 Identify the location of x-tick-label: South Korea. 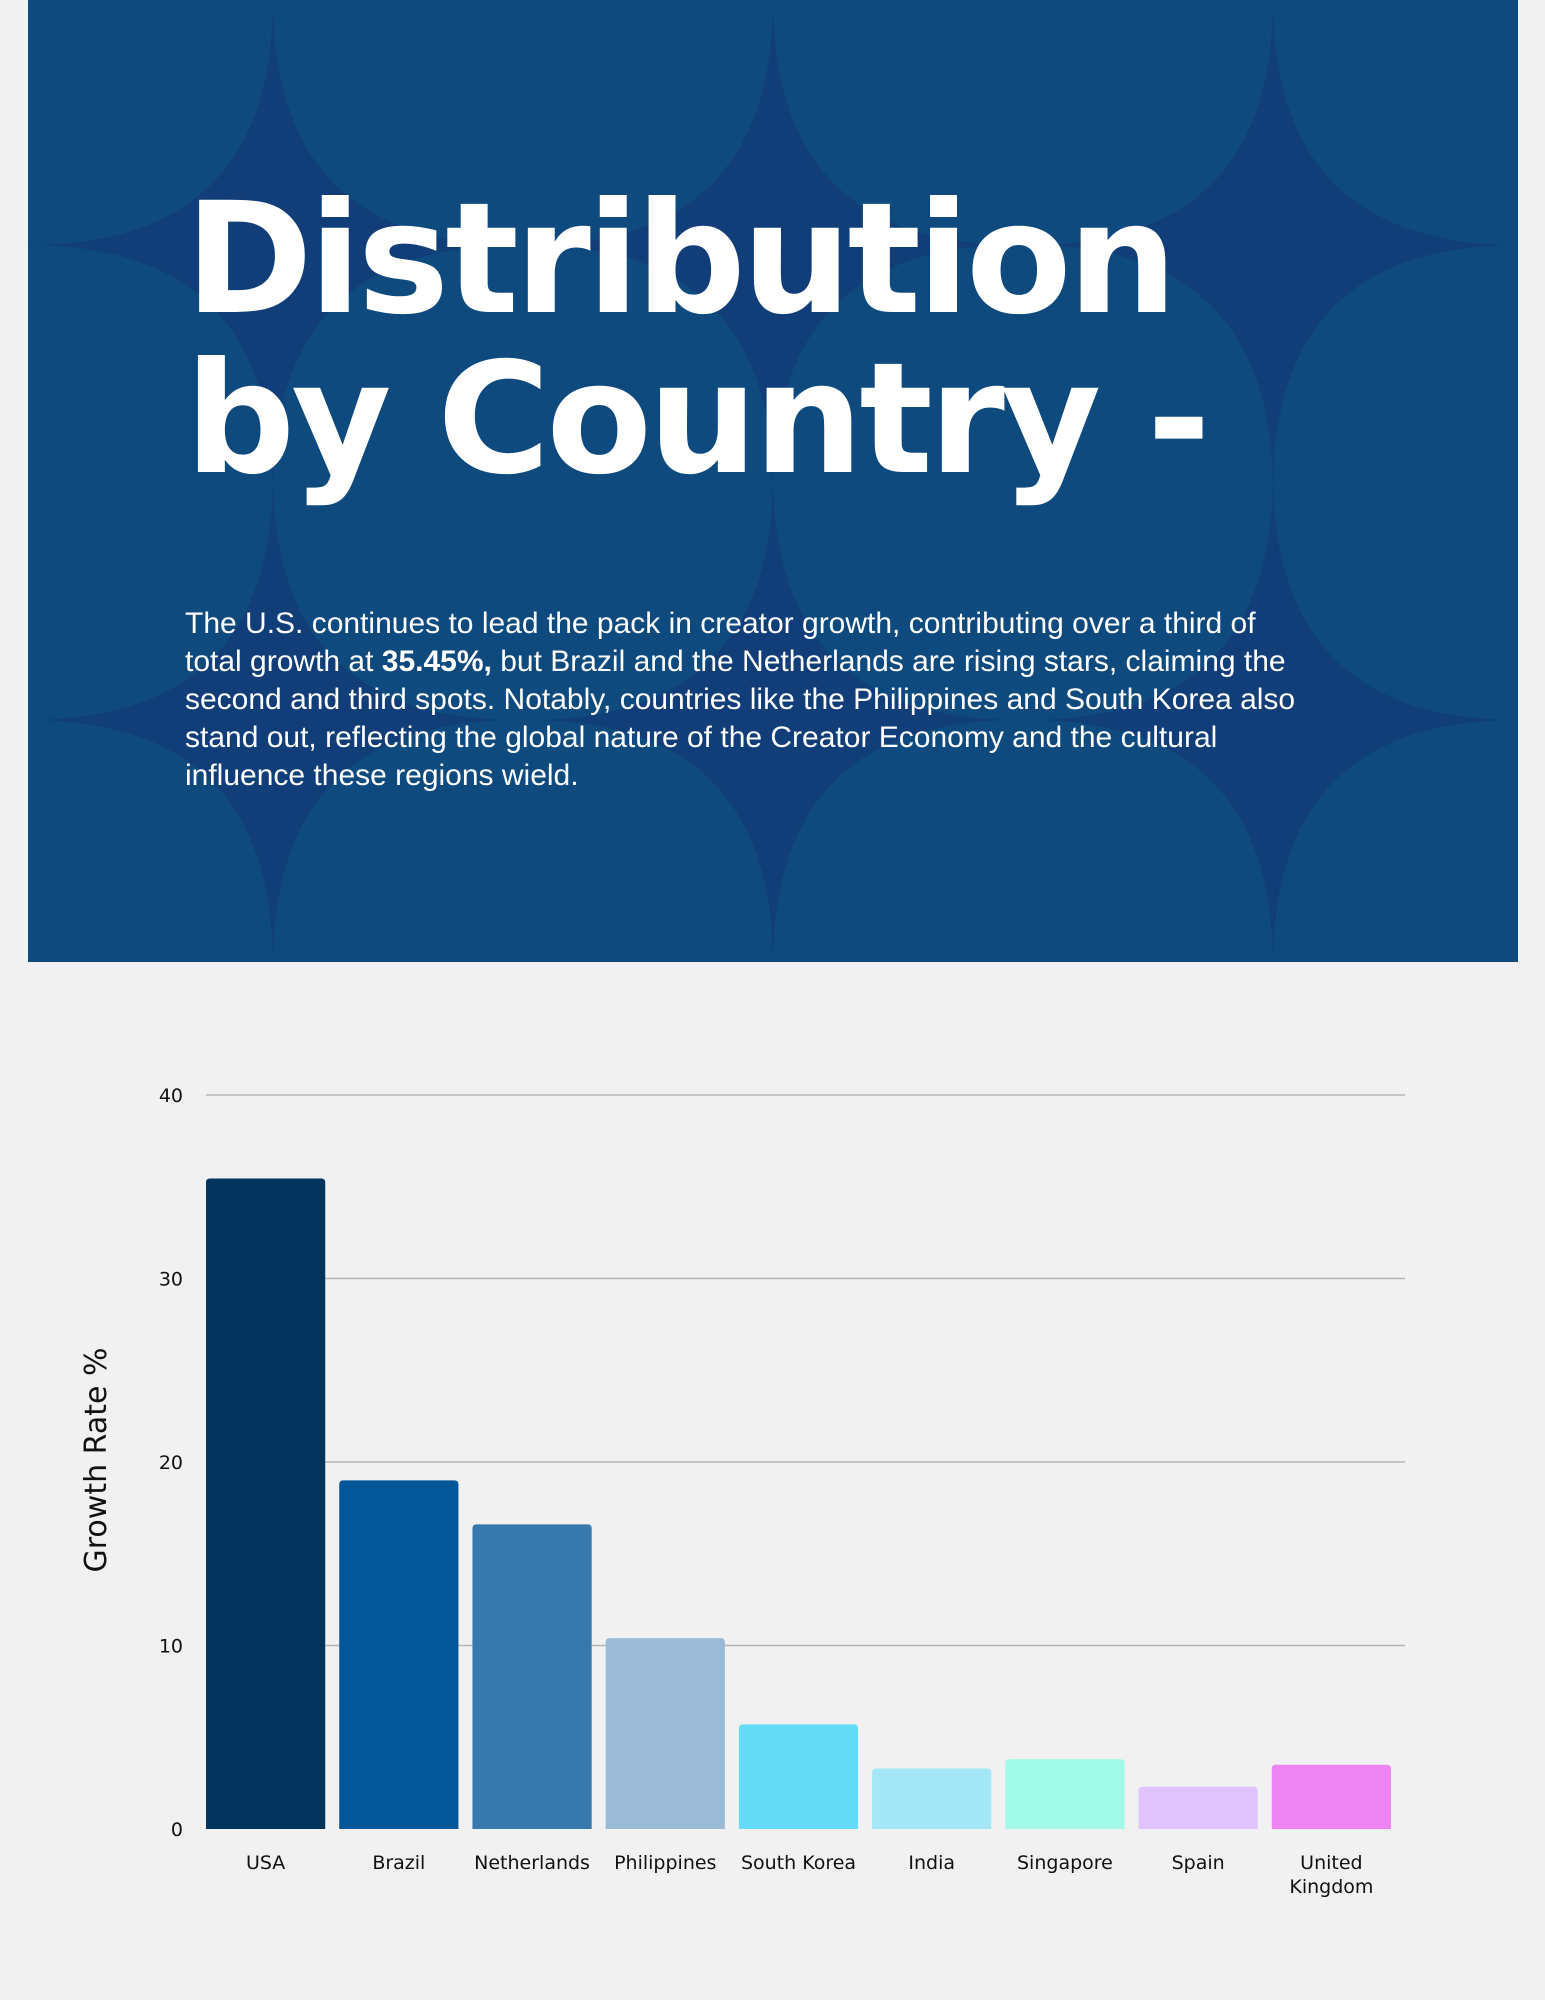
(798, 1863).